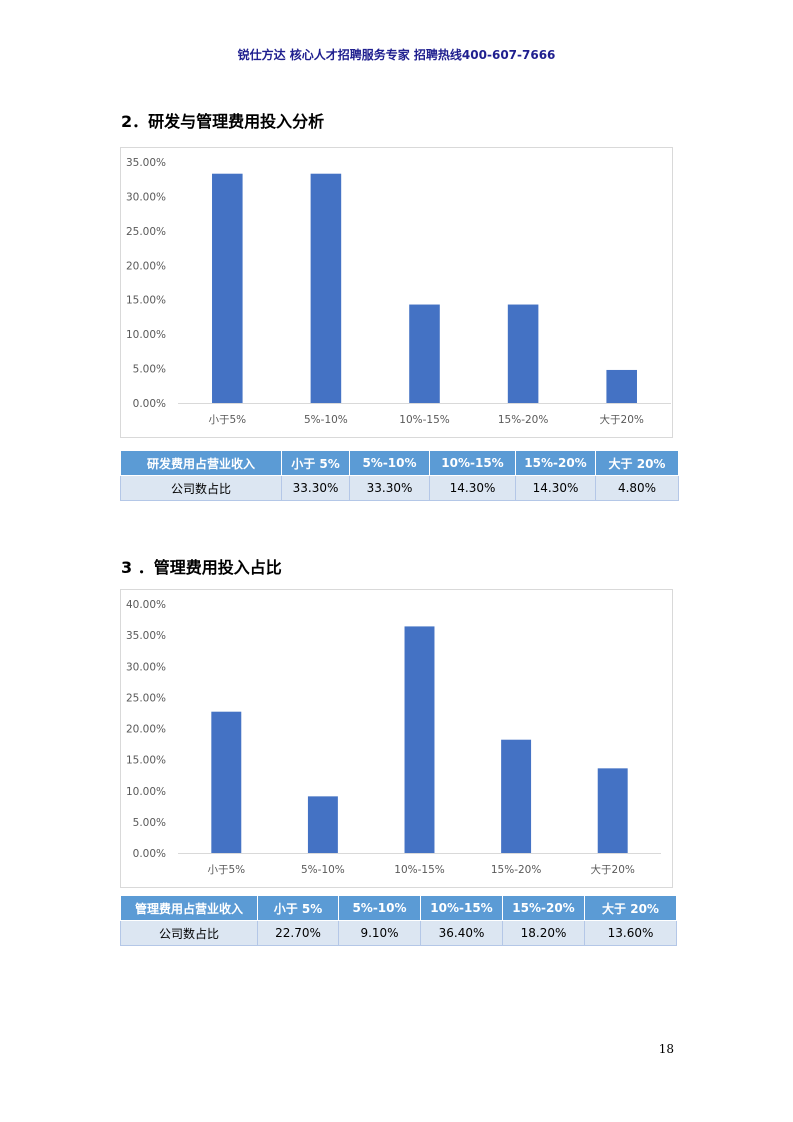 This screenshot has width=793, height=1122. Describe the element at coordinates (543, 933) in the screenshot. I see `table-cell: 18.20%` at that location.